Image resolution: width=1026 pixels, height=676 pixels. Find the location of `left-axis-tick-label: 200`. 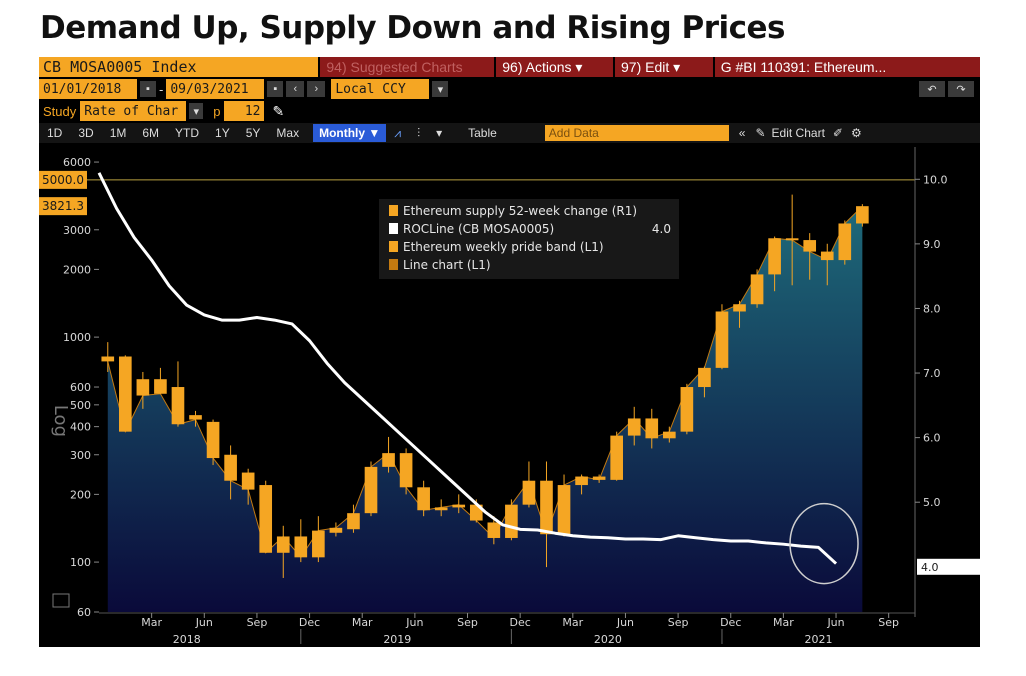

left-axis-tick-label: 200 is located at coordinates (80, 494).